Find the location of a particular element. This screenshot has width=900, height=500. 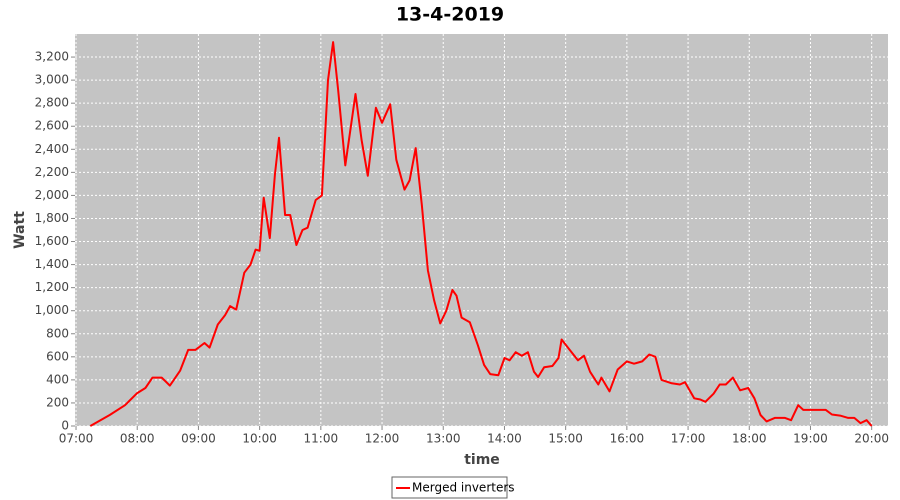

y-tick-label: 2,200 is located at coordinates (52, 172).